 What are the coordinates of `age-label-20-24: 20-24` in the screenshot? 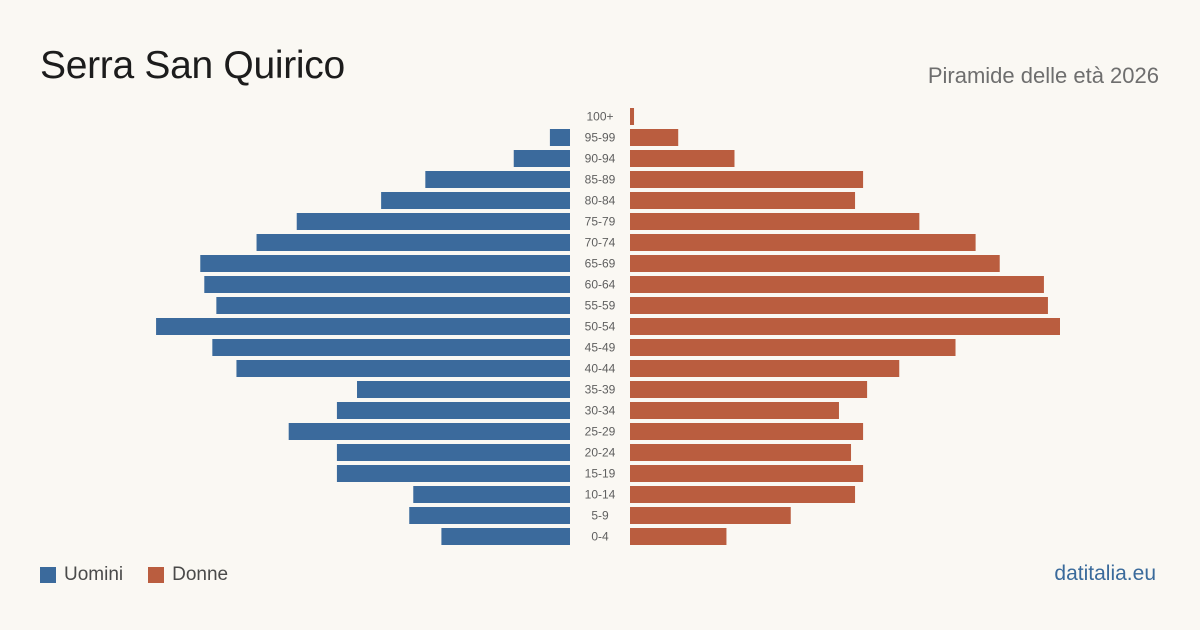 It's located at (600, 453).